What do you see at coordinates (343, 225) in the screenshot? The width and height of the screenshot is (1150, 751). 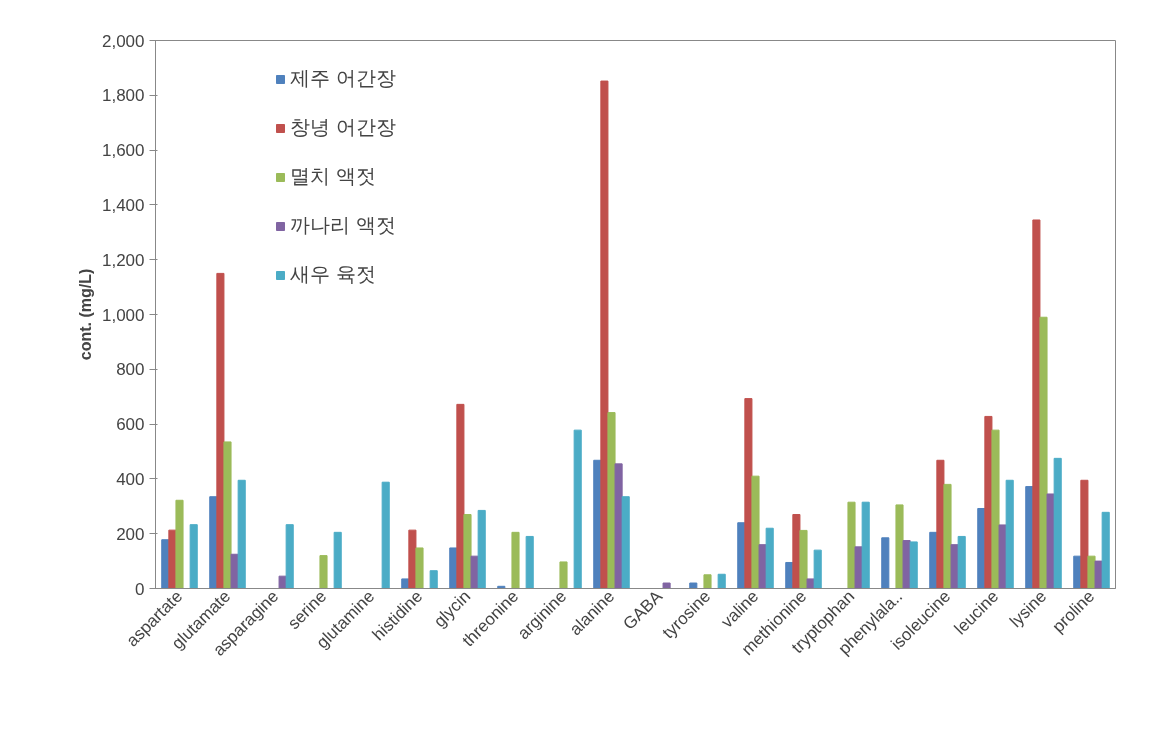 I see `legend-label: 까나리 액젓` at bounding box center [343, 225].